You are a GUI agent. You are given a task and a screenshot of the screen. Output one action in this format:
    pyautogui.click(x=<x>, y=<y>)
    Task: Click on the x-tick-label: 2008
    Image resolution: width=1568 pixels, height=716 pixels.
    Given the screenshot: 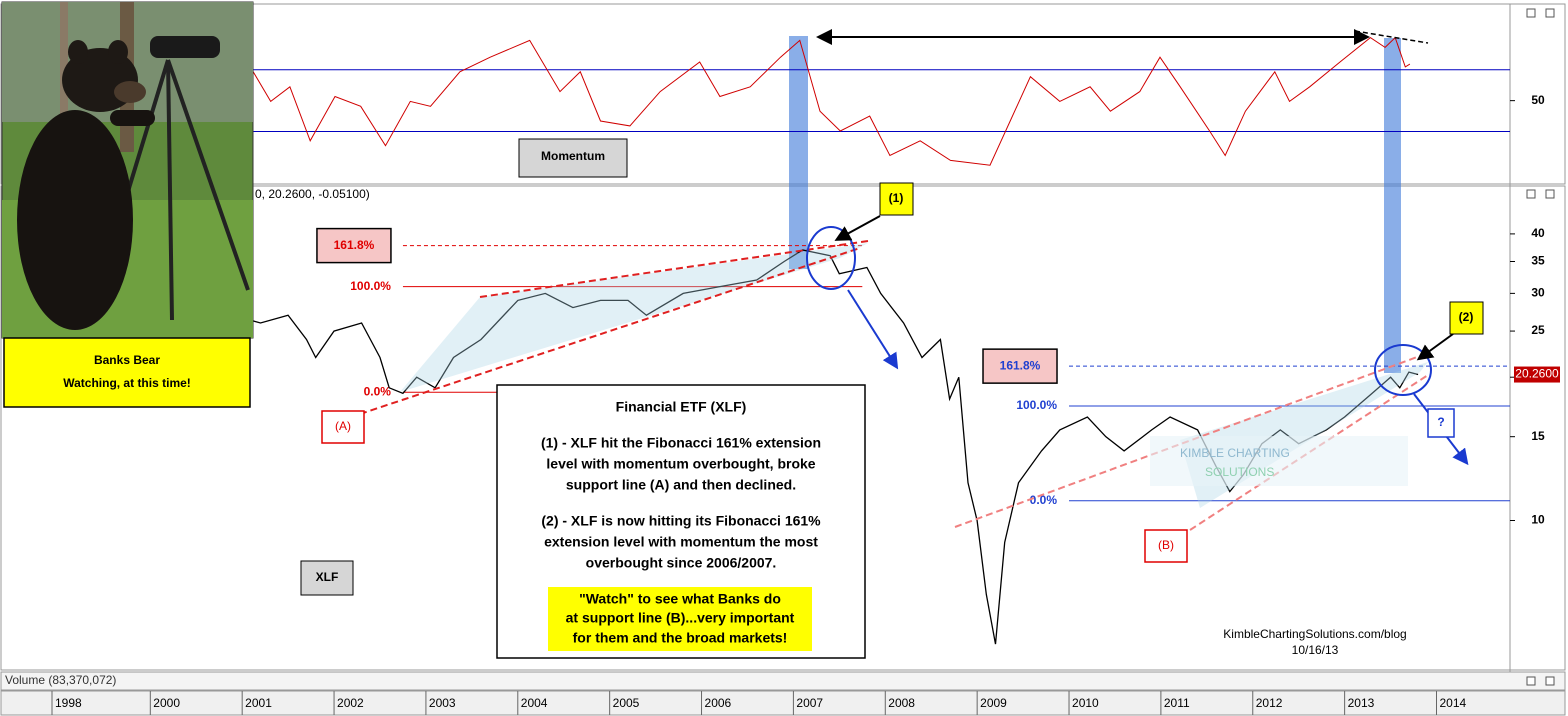 What is the action you would take?
    pyautogui.click(x=901, y=703)
    